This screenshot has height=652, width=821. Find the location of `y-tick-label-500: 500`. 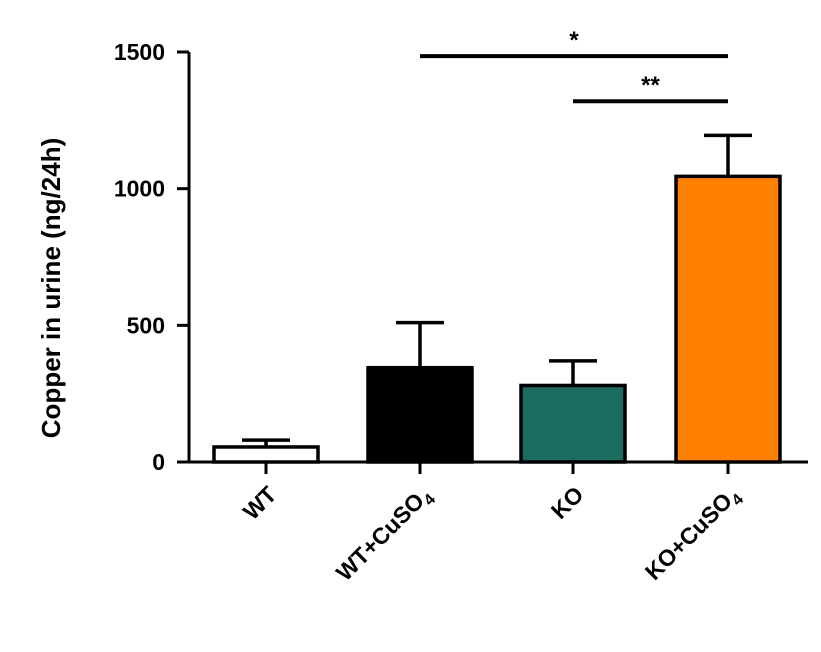

y-tick-label-500: 500 is located at coordinates (146, 325).